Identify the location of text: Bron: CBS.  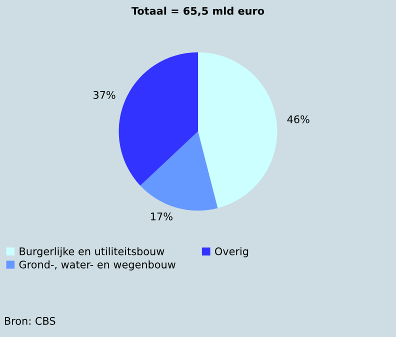
(30, 320).